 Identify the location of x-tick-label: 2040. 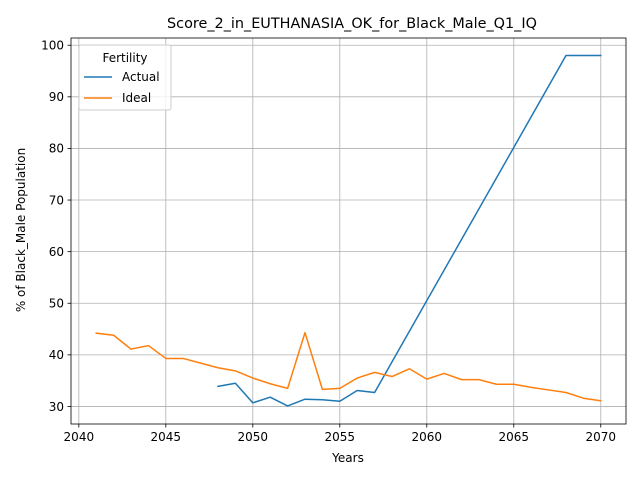
(79, 437).